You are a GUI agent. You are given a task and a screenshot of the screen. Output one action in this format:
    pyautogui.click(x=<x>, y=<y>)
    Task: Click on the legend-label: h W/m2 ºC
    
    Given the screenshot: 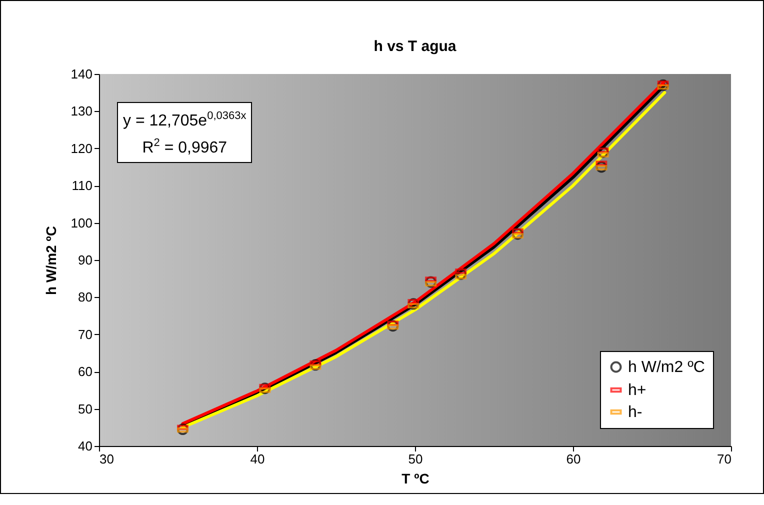 What is the action you would take?
    pyautogui.click(x=666, y=367)
    